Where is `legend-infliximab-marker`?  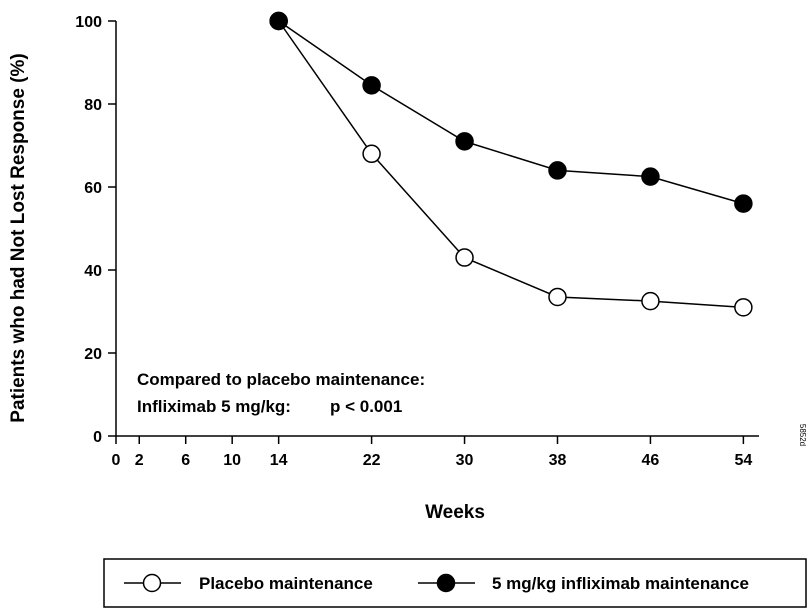 legend-infliximab-marker is located at coordinates (446, 583).